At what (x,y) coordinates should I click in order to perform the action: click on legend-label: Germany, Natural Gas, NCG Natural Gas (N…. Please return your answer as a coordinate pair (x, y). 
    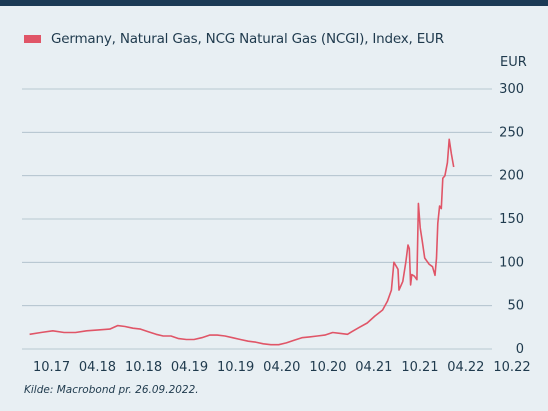
    Looking at the image, I should click on (247, 39).